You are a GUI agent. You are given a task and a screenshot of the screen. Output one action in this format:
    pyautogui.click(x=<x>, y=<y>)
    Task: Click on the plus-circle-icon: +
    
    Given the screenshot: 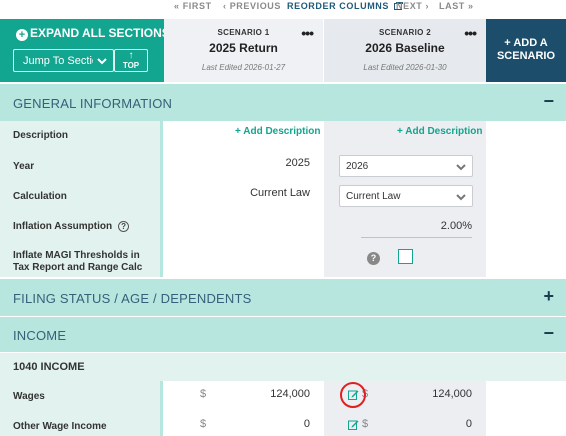 What is the action you would take?
    pyautogui.click(x=22, y=35)
    